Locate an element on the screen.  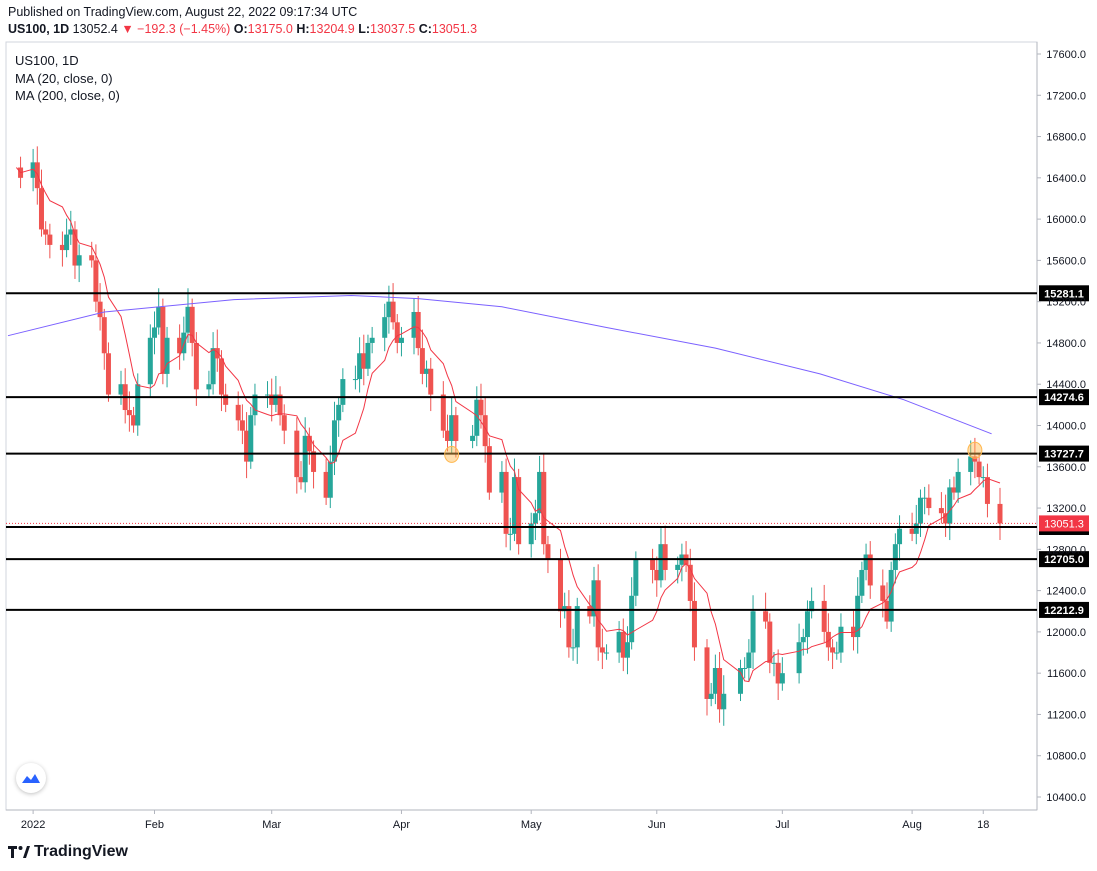
open-value: 13175.0 is located at coordinates (270, 29).